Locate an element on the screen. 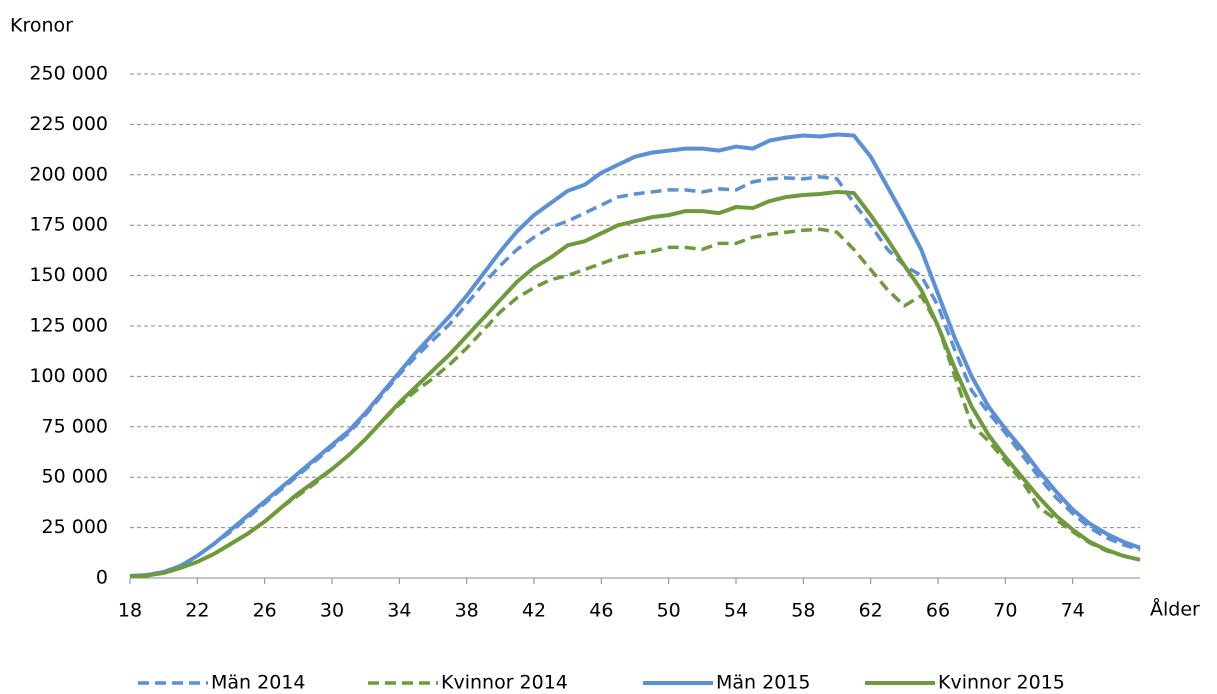 The image size is (1217, 694). legend-label: Män 2015 is located at coordinates (763, 683).